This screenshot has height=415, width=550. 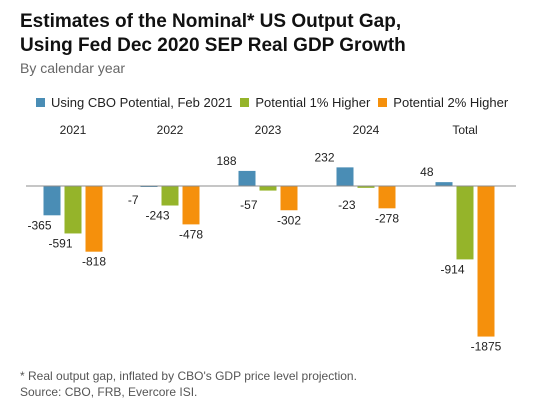 What do you see at coordinates (94, 262) in the screenshot?
I see `value-label: -818` at bounding box center [94, 262].